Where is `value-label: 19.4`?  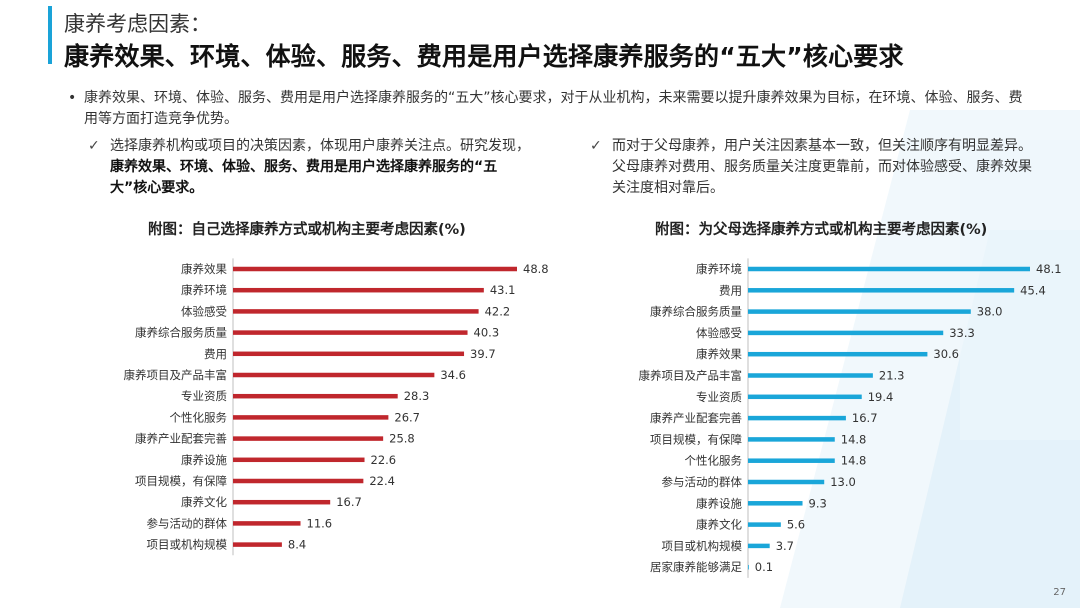
value-label: 19.4 is located at coordinates (881, 397).